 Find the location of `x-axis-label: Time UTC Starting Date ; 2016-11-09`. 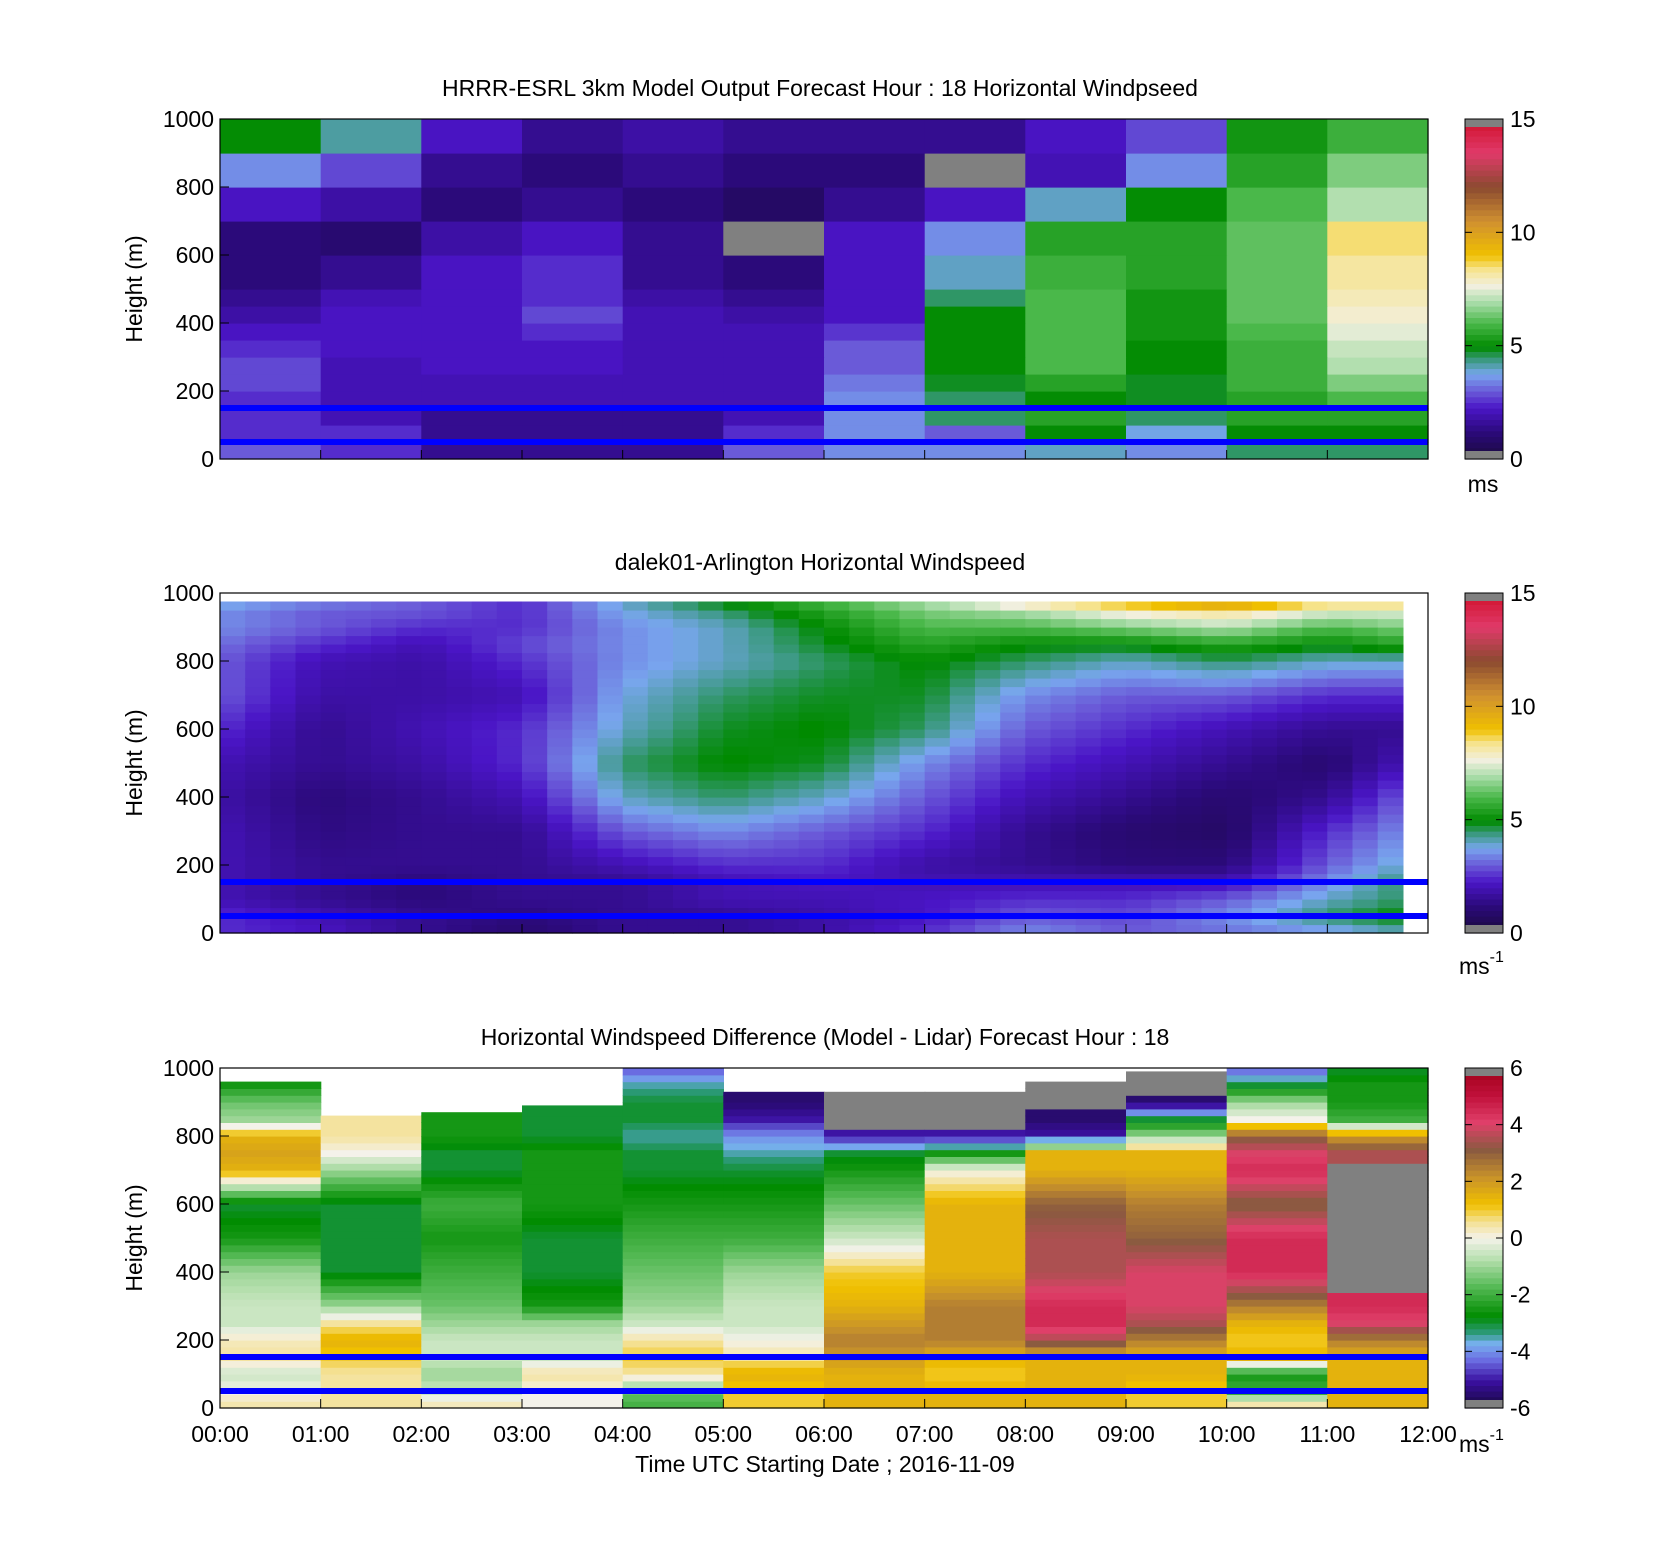

x-axis-label: Time UTC Starting Date ; 2016-11-09 is located at coordinates (825, 1464).